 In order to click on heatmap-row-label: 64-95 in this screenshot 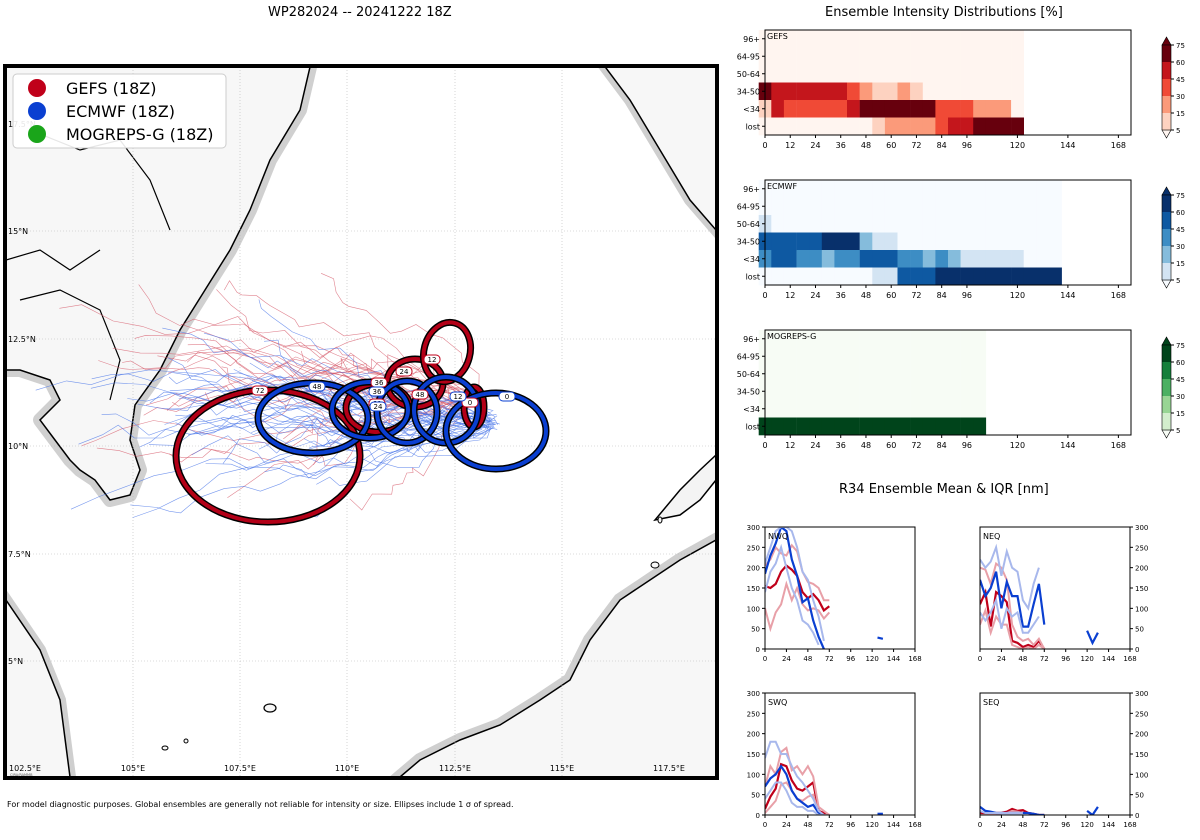, I will do `click(748, 356)`.